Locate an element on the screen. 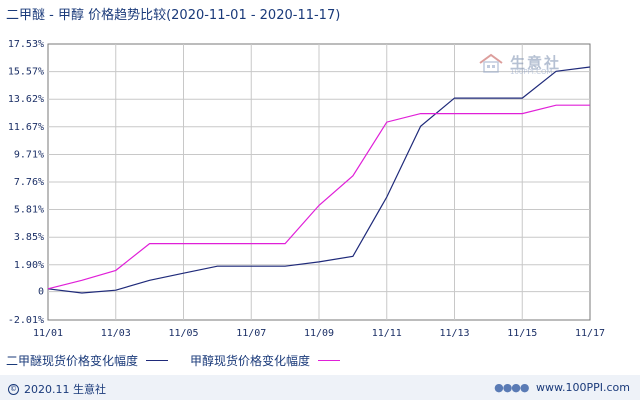 The image size is (640, 400). footer-left: © 2020.11 生意社 is located at coordinates (57, 389).